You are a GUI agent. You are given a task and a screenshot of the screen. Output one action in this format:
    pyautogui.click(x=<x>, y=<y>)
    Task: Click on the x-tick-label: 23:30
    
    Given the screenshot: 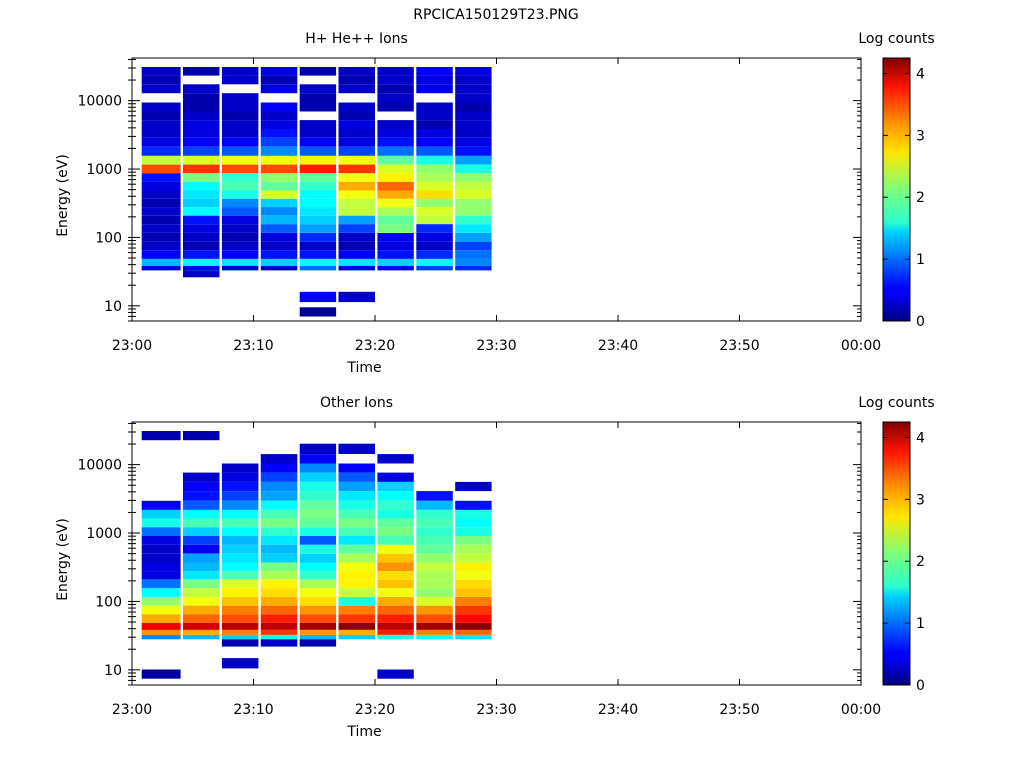 What is the action you would take?
    pyautogui.click(x=496, y=346)
    